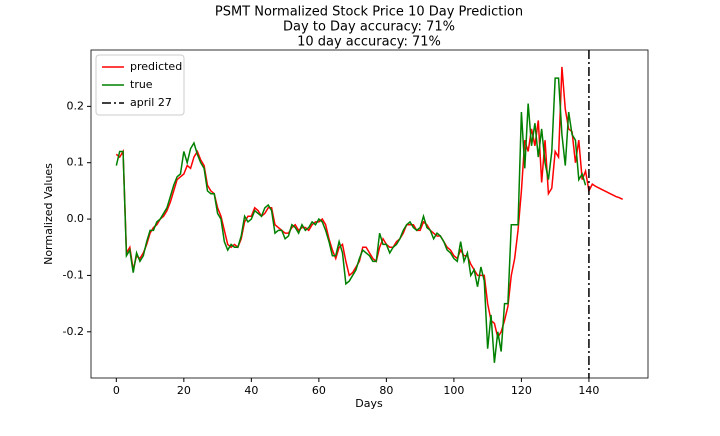 This screenshot has width=720, height=436. I want to click on legend-box, so click(140, 85).